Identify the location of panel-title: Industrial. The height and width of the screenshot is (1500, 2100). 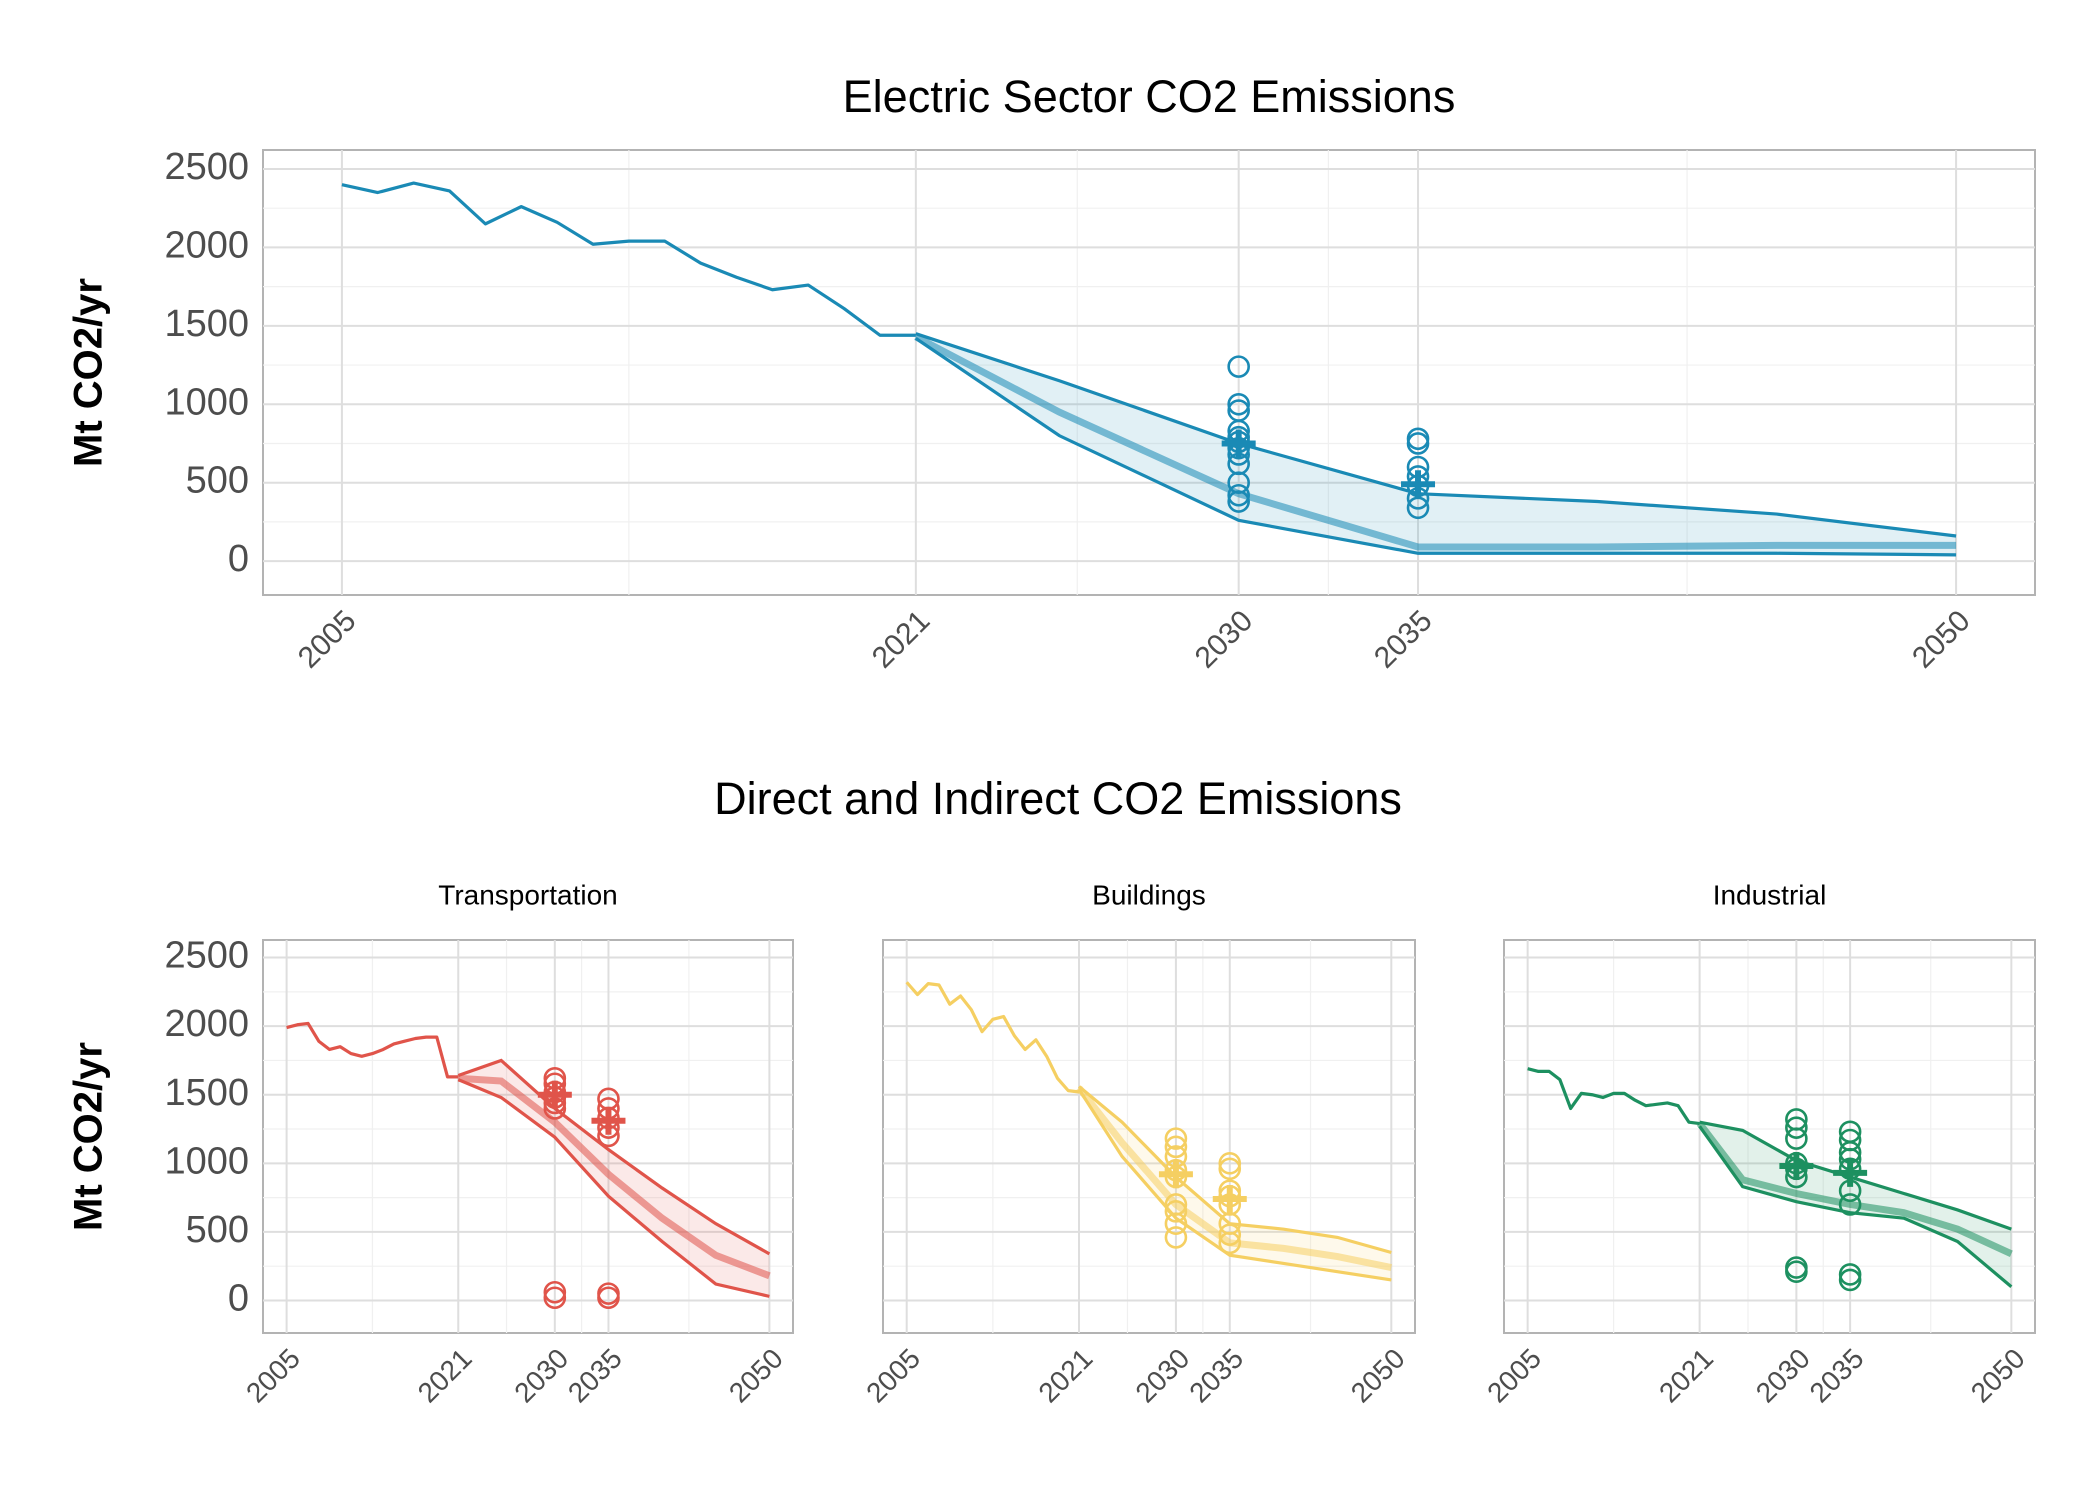
(1770, 894).